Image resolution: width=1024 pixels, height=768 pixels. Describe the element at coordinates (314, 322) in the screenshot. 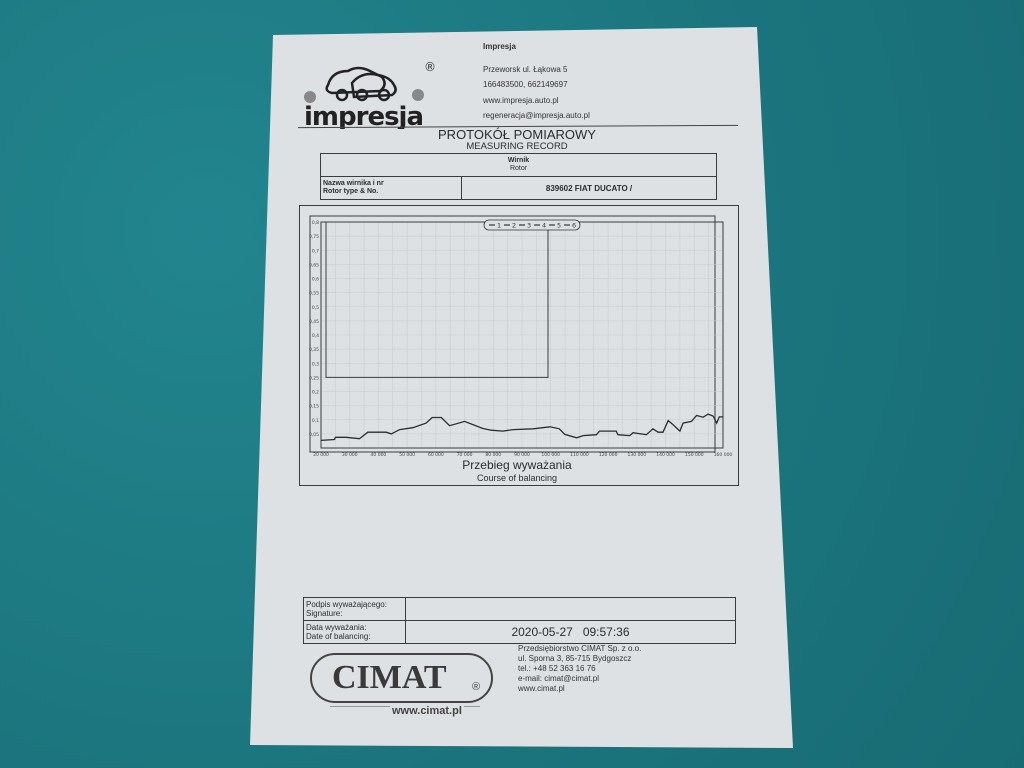

I see `y-tick-label: 0,45` at that location.